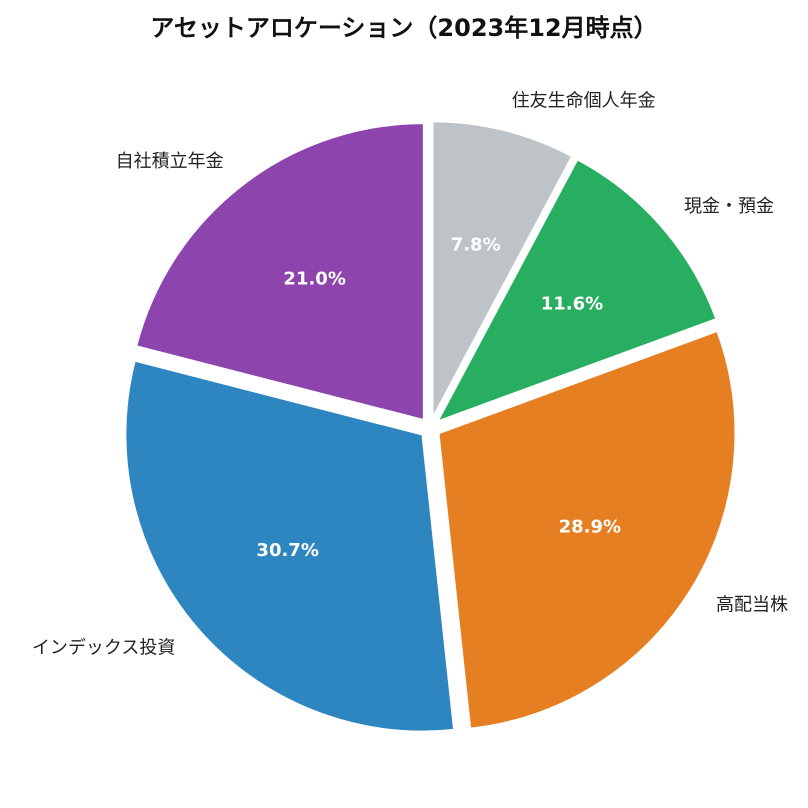 This screenshot has height=808, width=808. What do you see at coordinates (287, 550) in the screenshot?
I see `slice-percent-label: 30.7%` at bounding box center [287, 550].